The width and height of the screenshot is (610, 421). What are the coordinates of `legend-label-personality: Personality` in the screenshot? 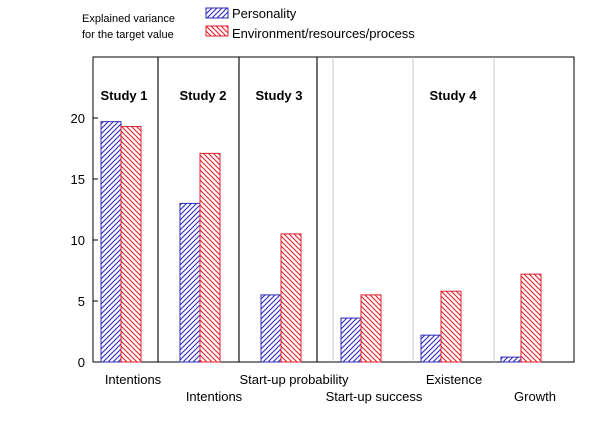 It's located at (264, 13).